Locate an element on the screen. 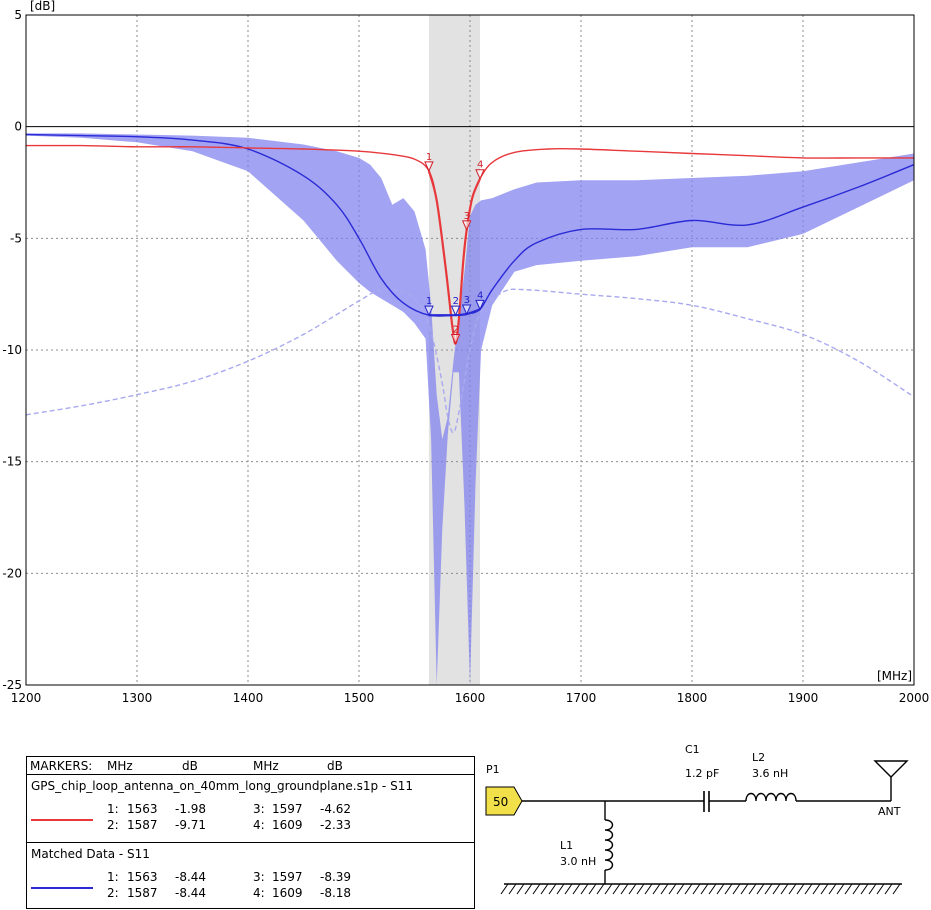 The height and width of the screenshot is (910, 931). legend-swatch-blue is located at coordinates (62, 888).